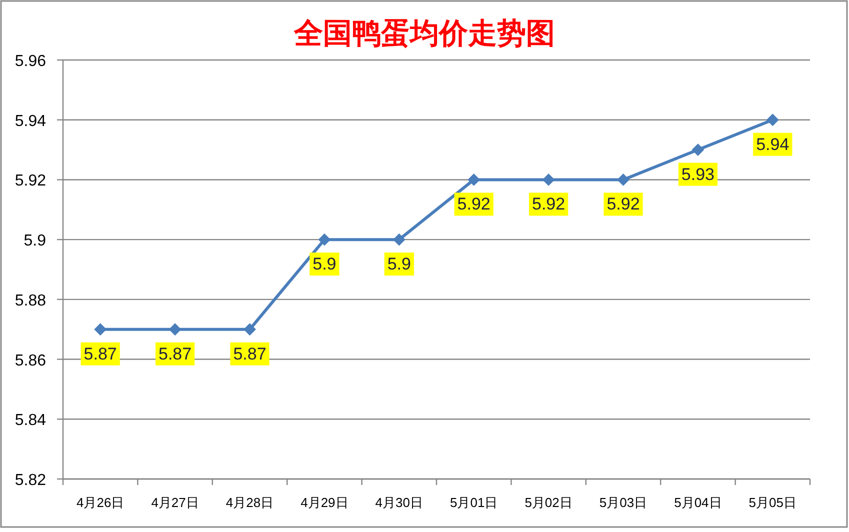 This screenshot has height=532, width=849. What do you see at coordinates (772, 502) in the screenshot?
I see `x-tick-label: 5月05日` at bounding box center [772, 502].